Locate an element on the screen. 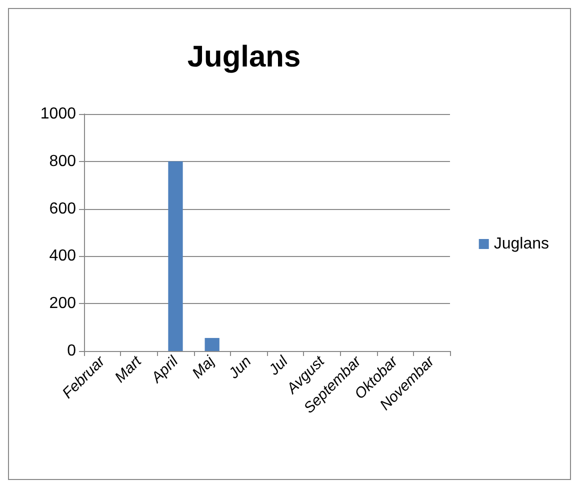  y-tick-label: 1000 is located at coordinates (58, 114).